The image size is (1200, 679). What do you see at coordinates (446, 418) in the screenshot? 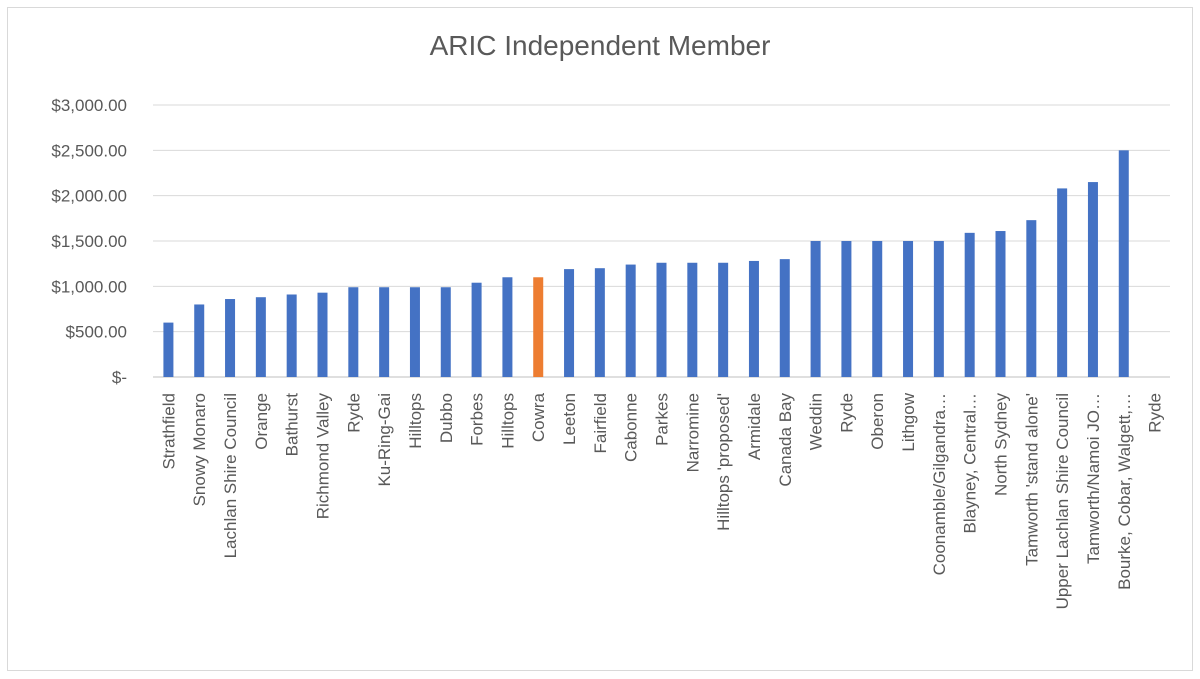
I see `x-tick-label: Dubbo` at bounding box center [446, 418].